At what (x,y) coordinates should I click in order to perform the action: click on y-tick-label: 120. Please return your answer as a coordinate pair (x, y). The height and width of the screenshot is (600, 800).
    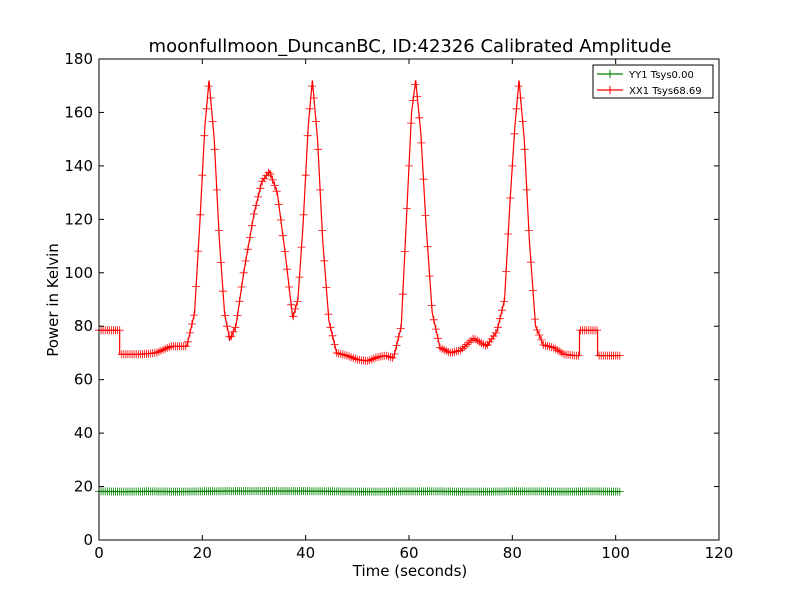
    Looking at the image, I should click on (78, 219).